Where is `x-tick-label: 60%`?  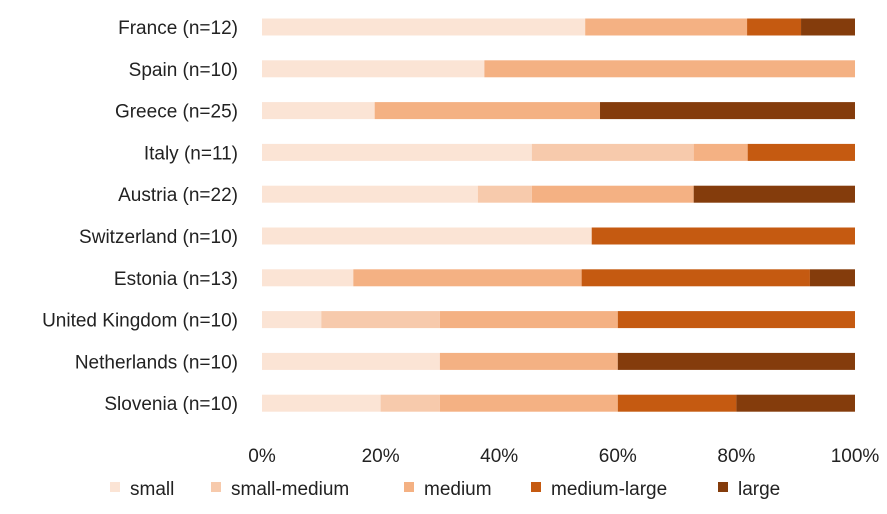 x-tick-label: 60% is located at coordinates (618, 456).